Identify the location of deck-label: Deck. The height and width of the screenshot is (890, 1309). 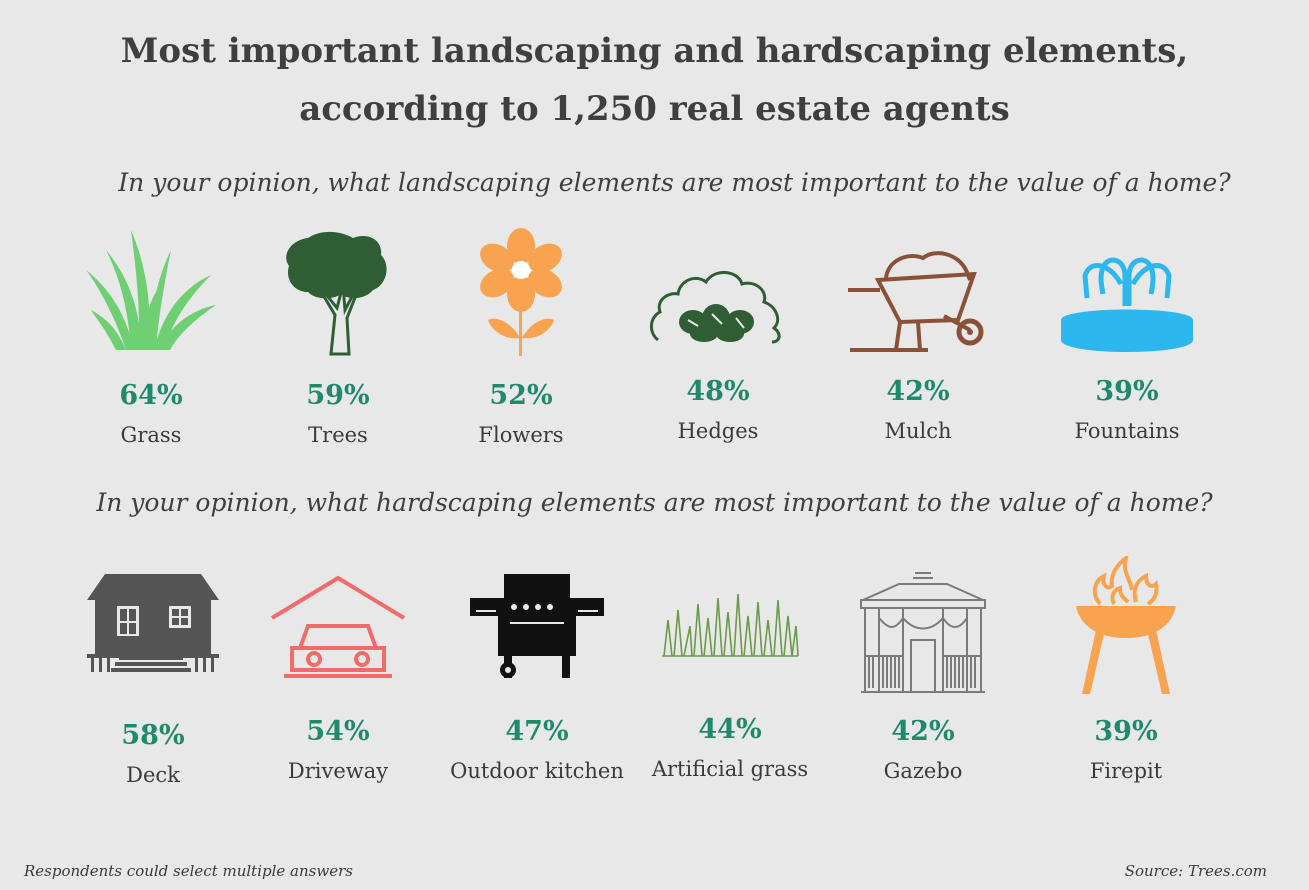
(153, 775).